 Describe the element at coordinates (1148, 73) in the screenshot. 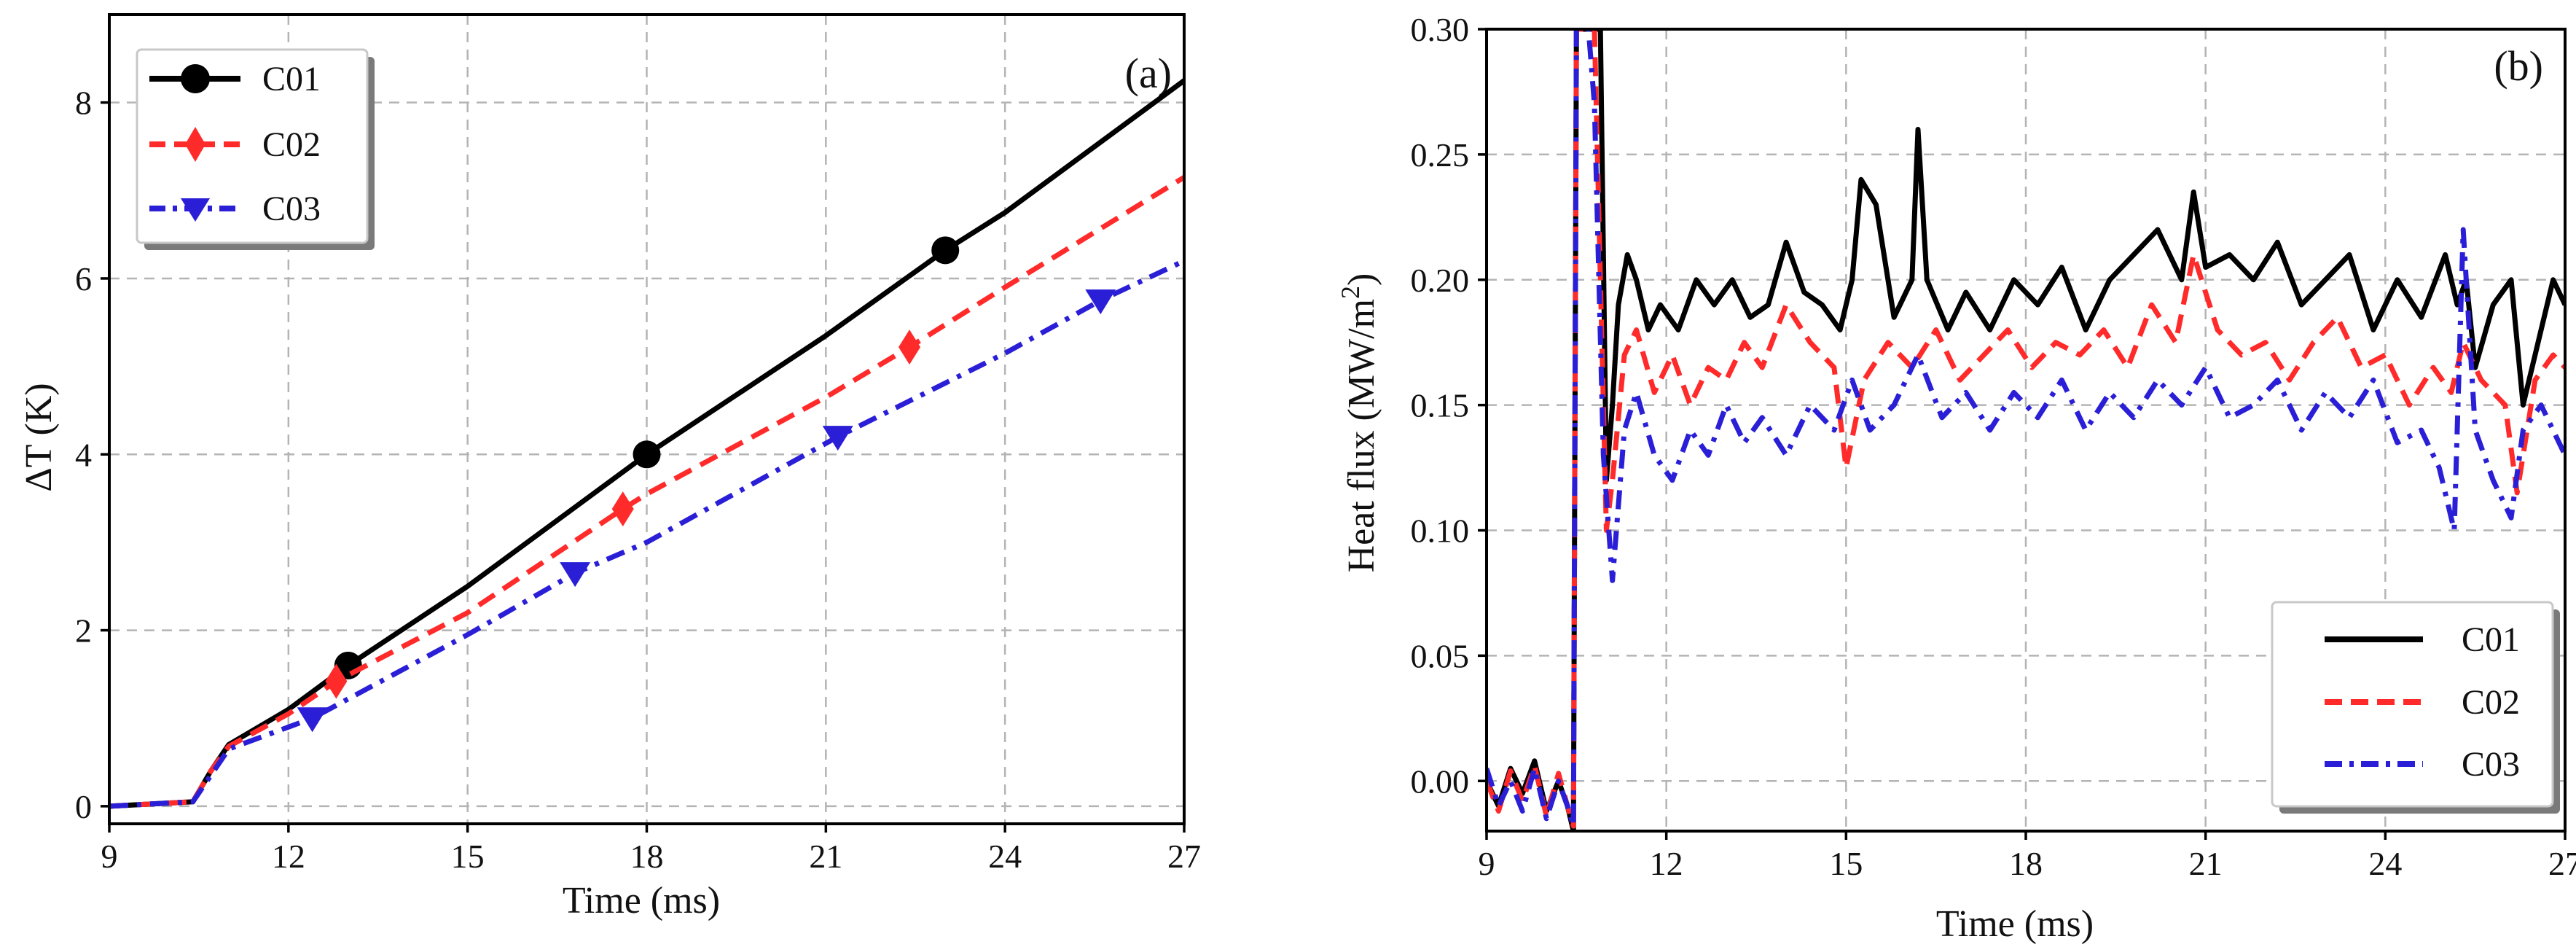

I see `panel-a-tag: (a)` at that location.